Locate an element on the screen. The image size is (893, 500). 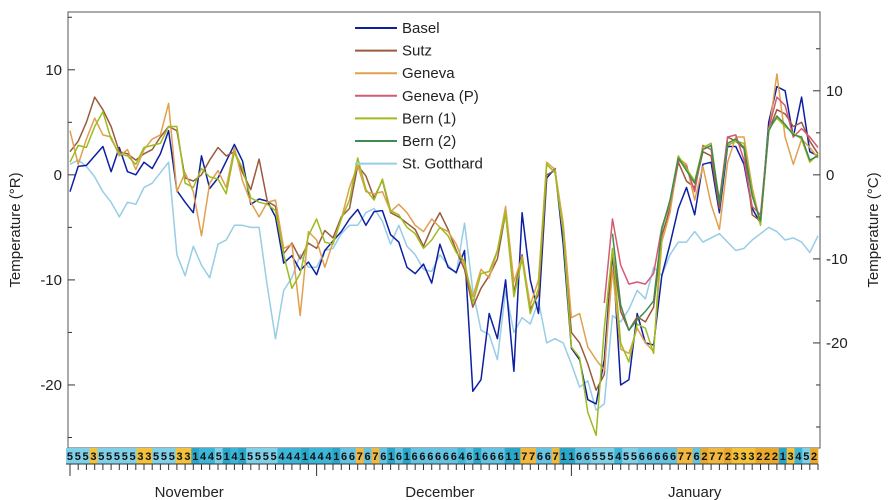
y-tick-label-right: 10 is located at coordinates (834, 91).